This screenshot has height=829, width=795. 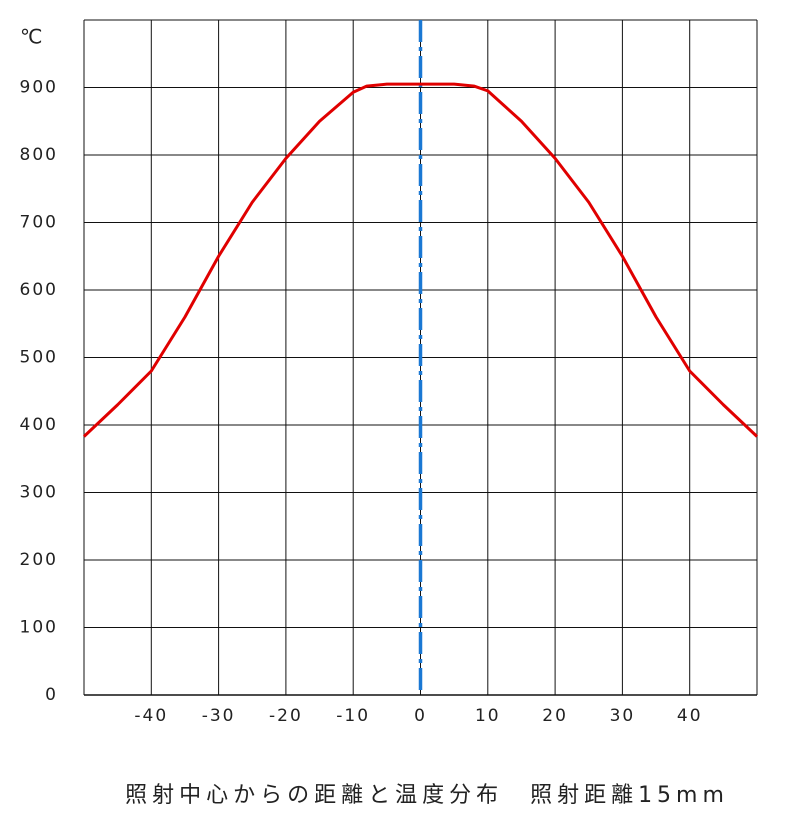 I want to click on y-tick-label: 600, so click(x=39, y=290).